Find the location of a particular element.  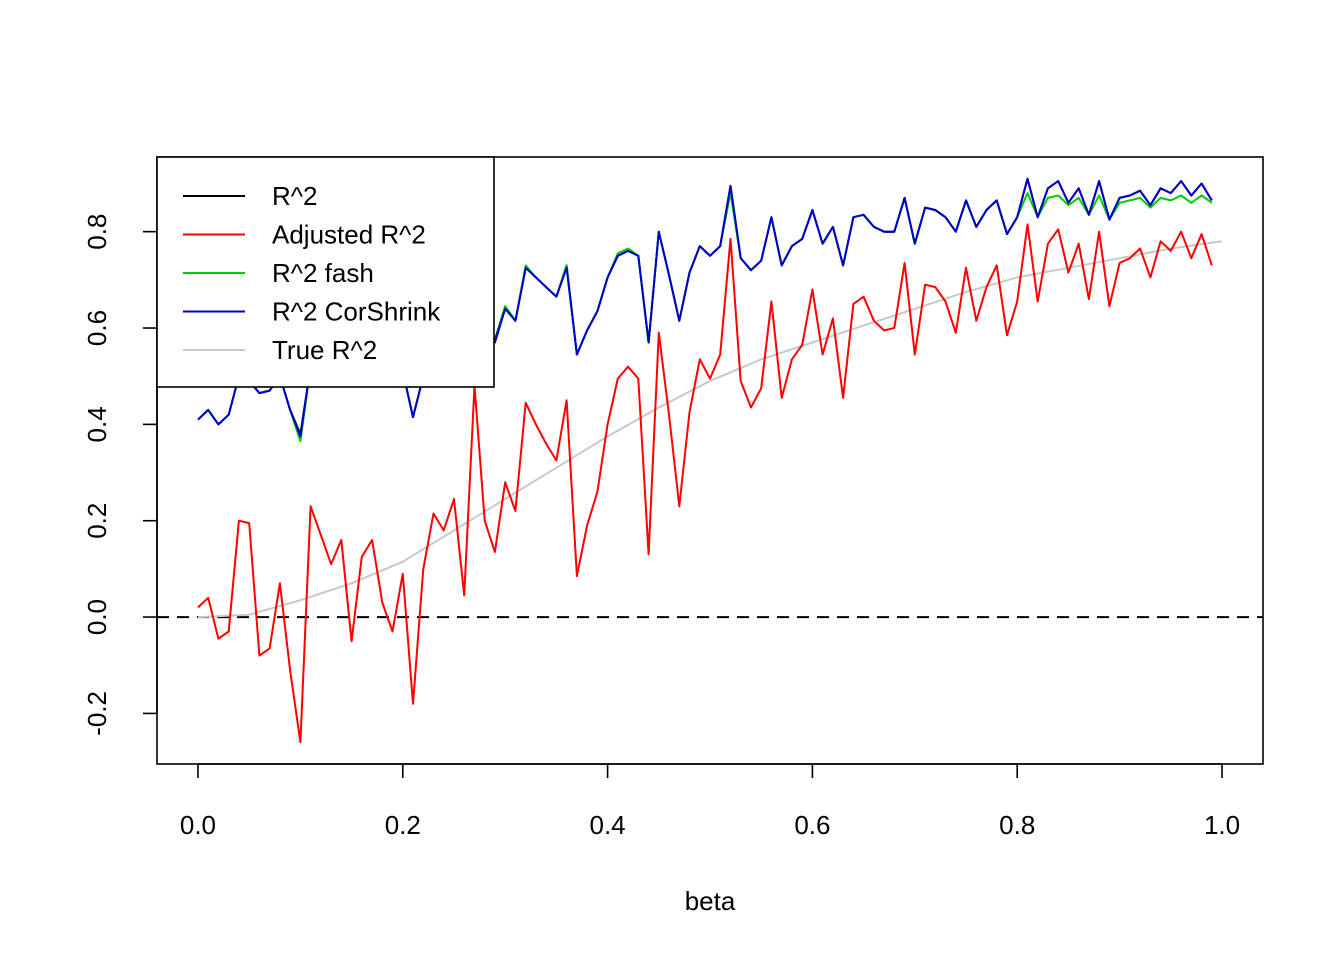

legend-label: True R^2 is located at coordinates (324, 350).